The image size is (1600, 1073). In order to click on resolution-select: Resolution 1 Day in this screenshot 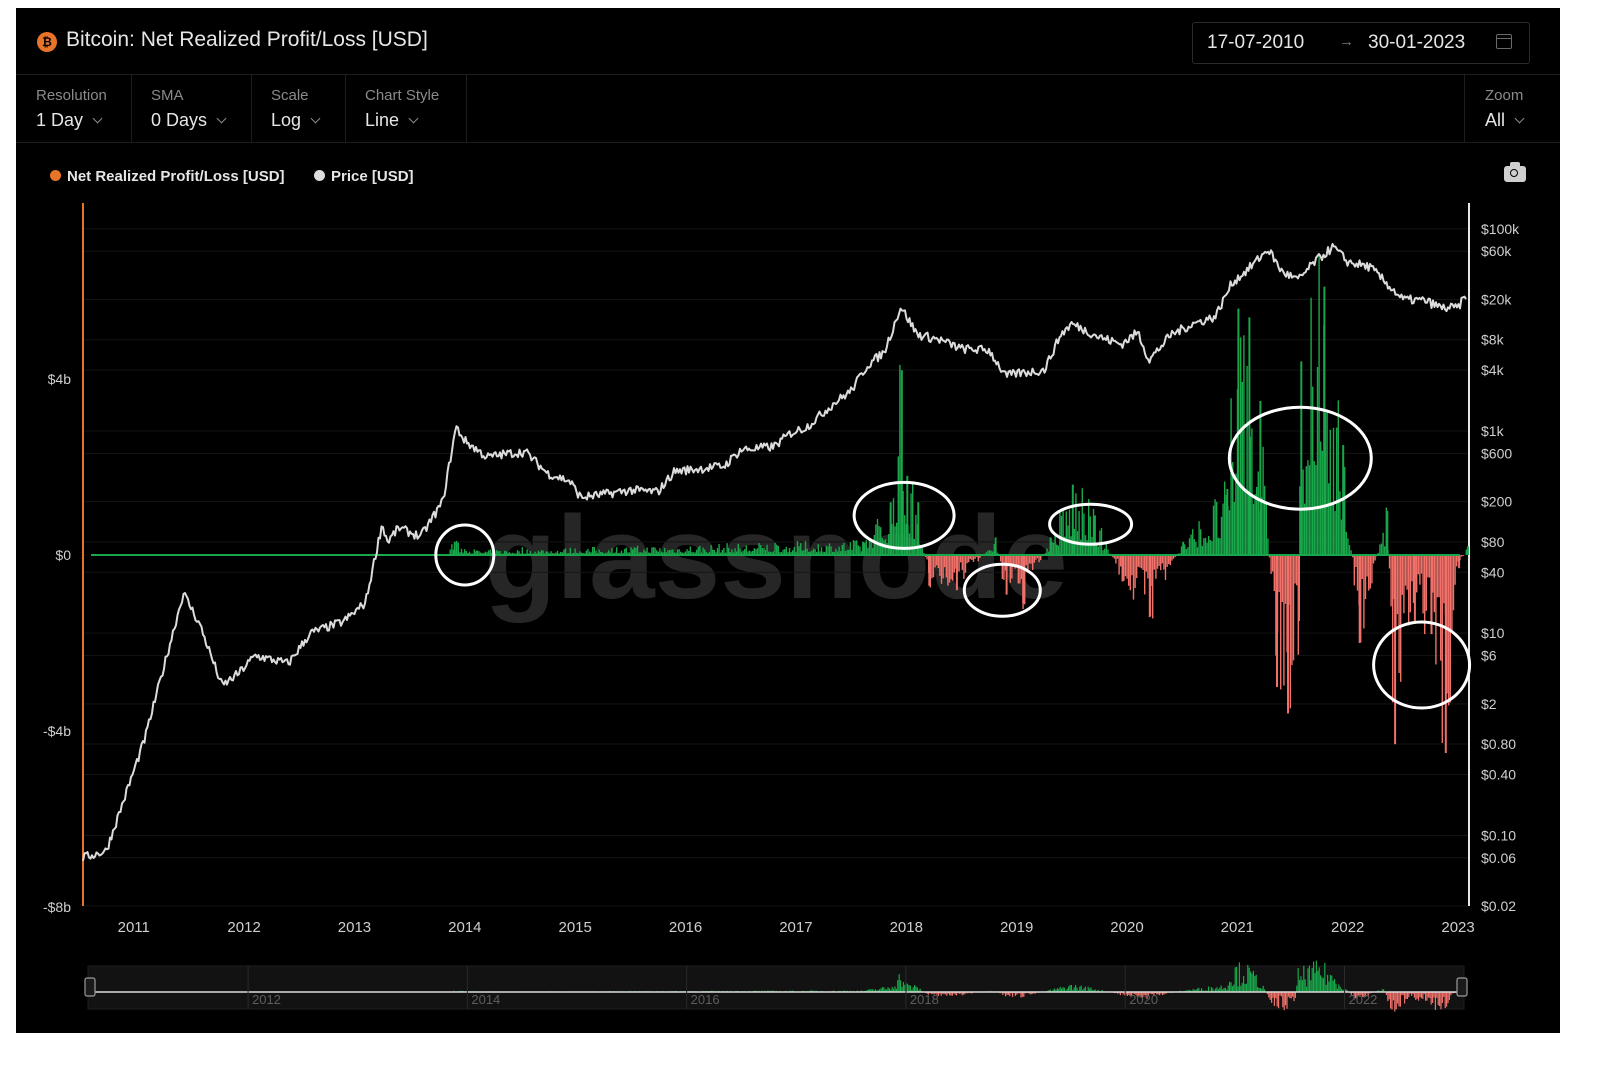, I will do `click(74, 108)`.